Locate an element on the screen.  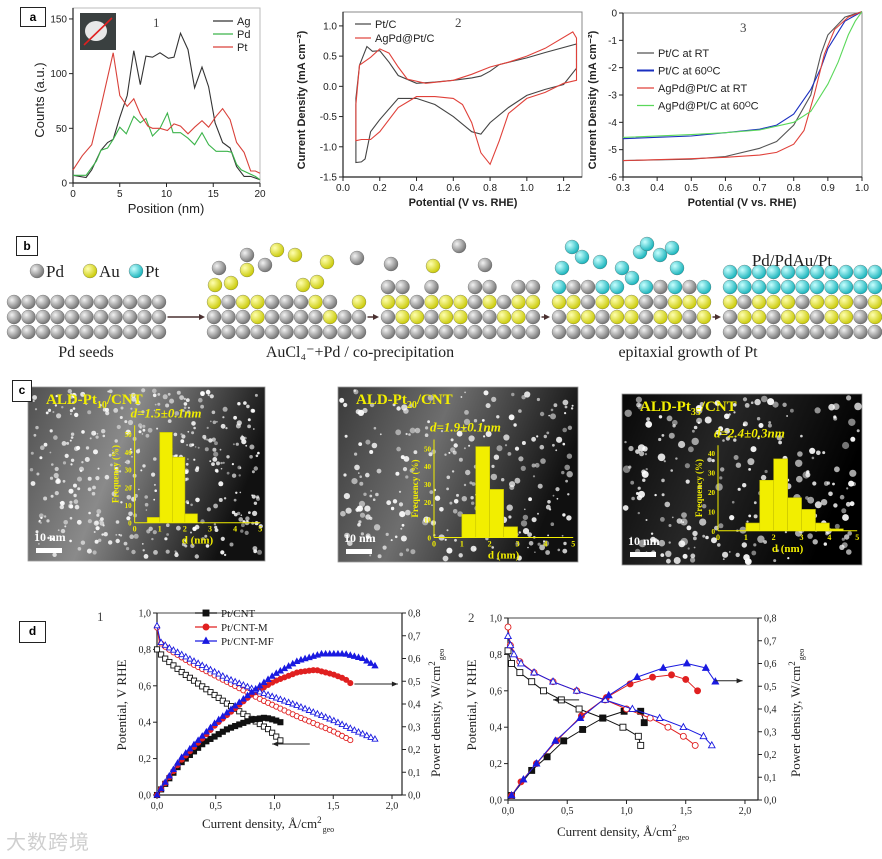
y-axis-label: Current Density (mA cm⁻²) is located at coordinates (593, 99).